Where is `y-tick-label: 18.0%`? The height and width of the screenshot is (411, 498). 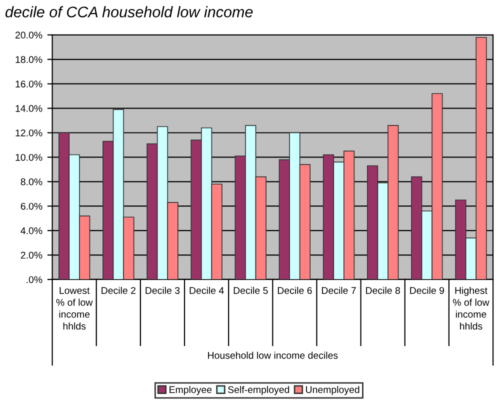
y-tick-label: 18.0% is located at coordinates (29, 60).